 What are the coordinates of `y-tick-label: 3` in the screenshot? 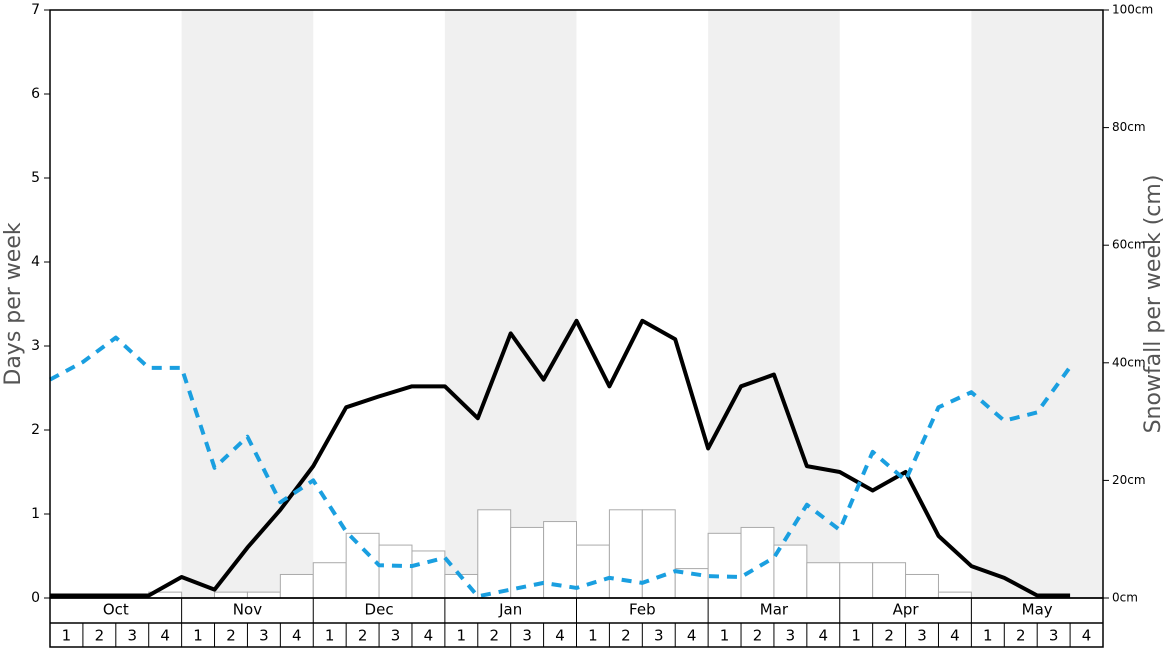 It's located at (35, 346).